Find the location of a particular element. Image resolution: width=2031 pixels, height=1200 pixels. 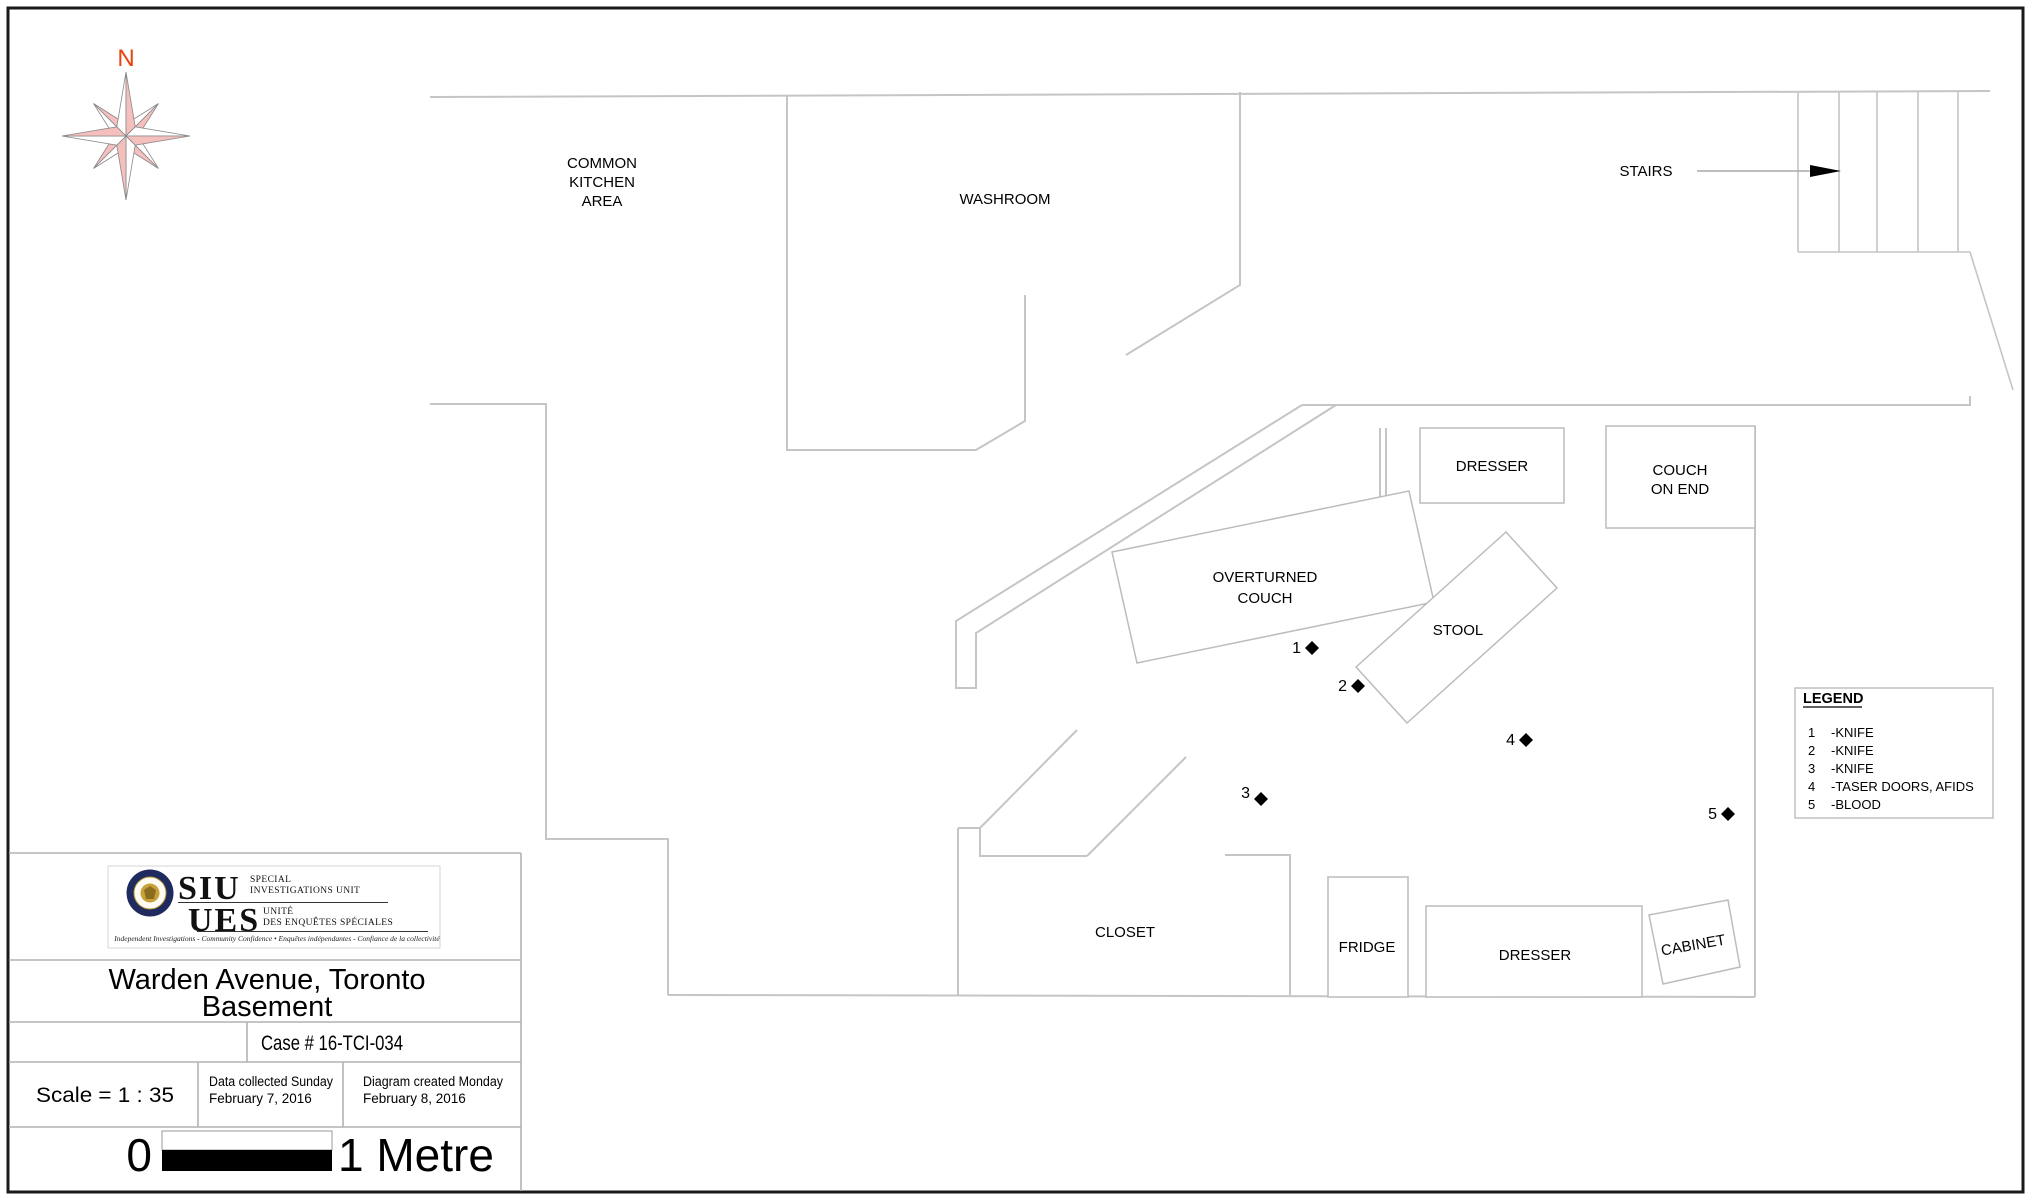

cabinet-shape is located at coordinates (1694, 942).